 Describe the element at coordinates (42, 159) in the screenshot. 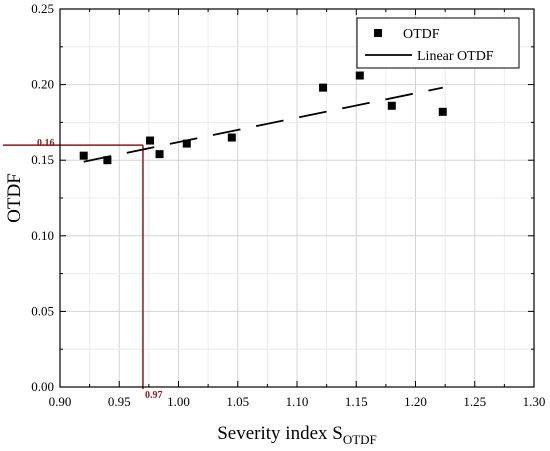

I see `y-tick-label: 0.15` at that location.